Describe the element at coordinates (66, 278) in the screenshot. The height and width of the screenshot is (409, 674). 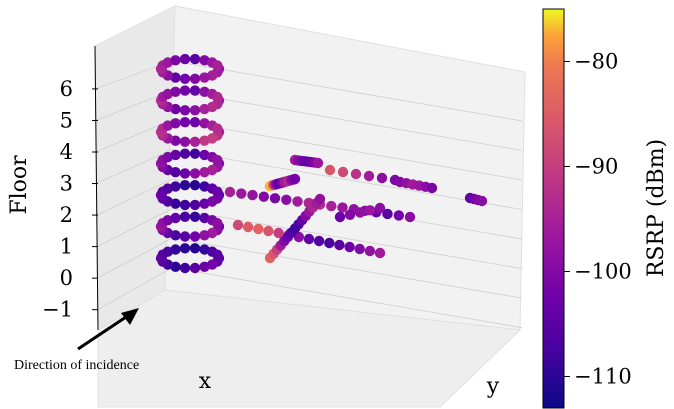
I see `z-tick-label: 0` at that location.